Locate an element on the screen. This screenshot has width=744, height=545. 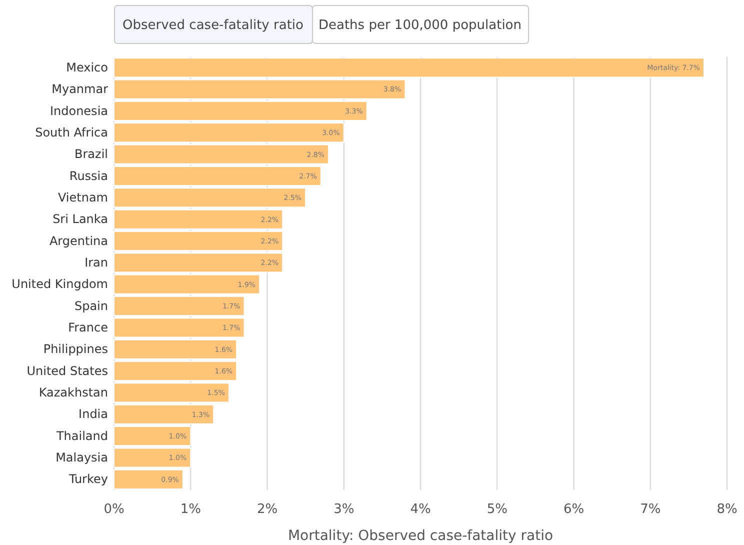
y-tick-label: Iran is located at coordinates (96, 263).